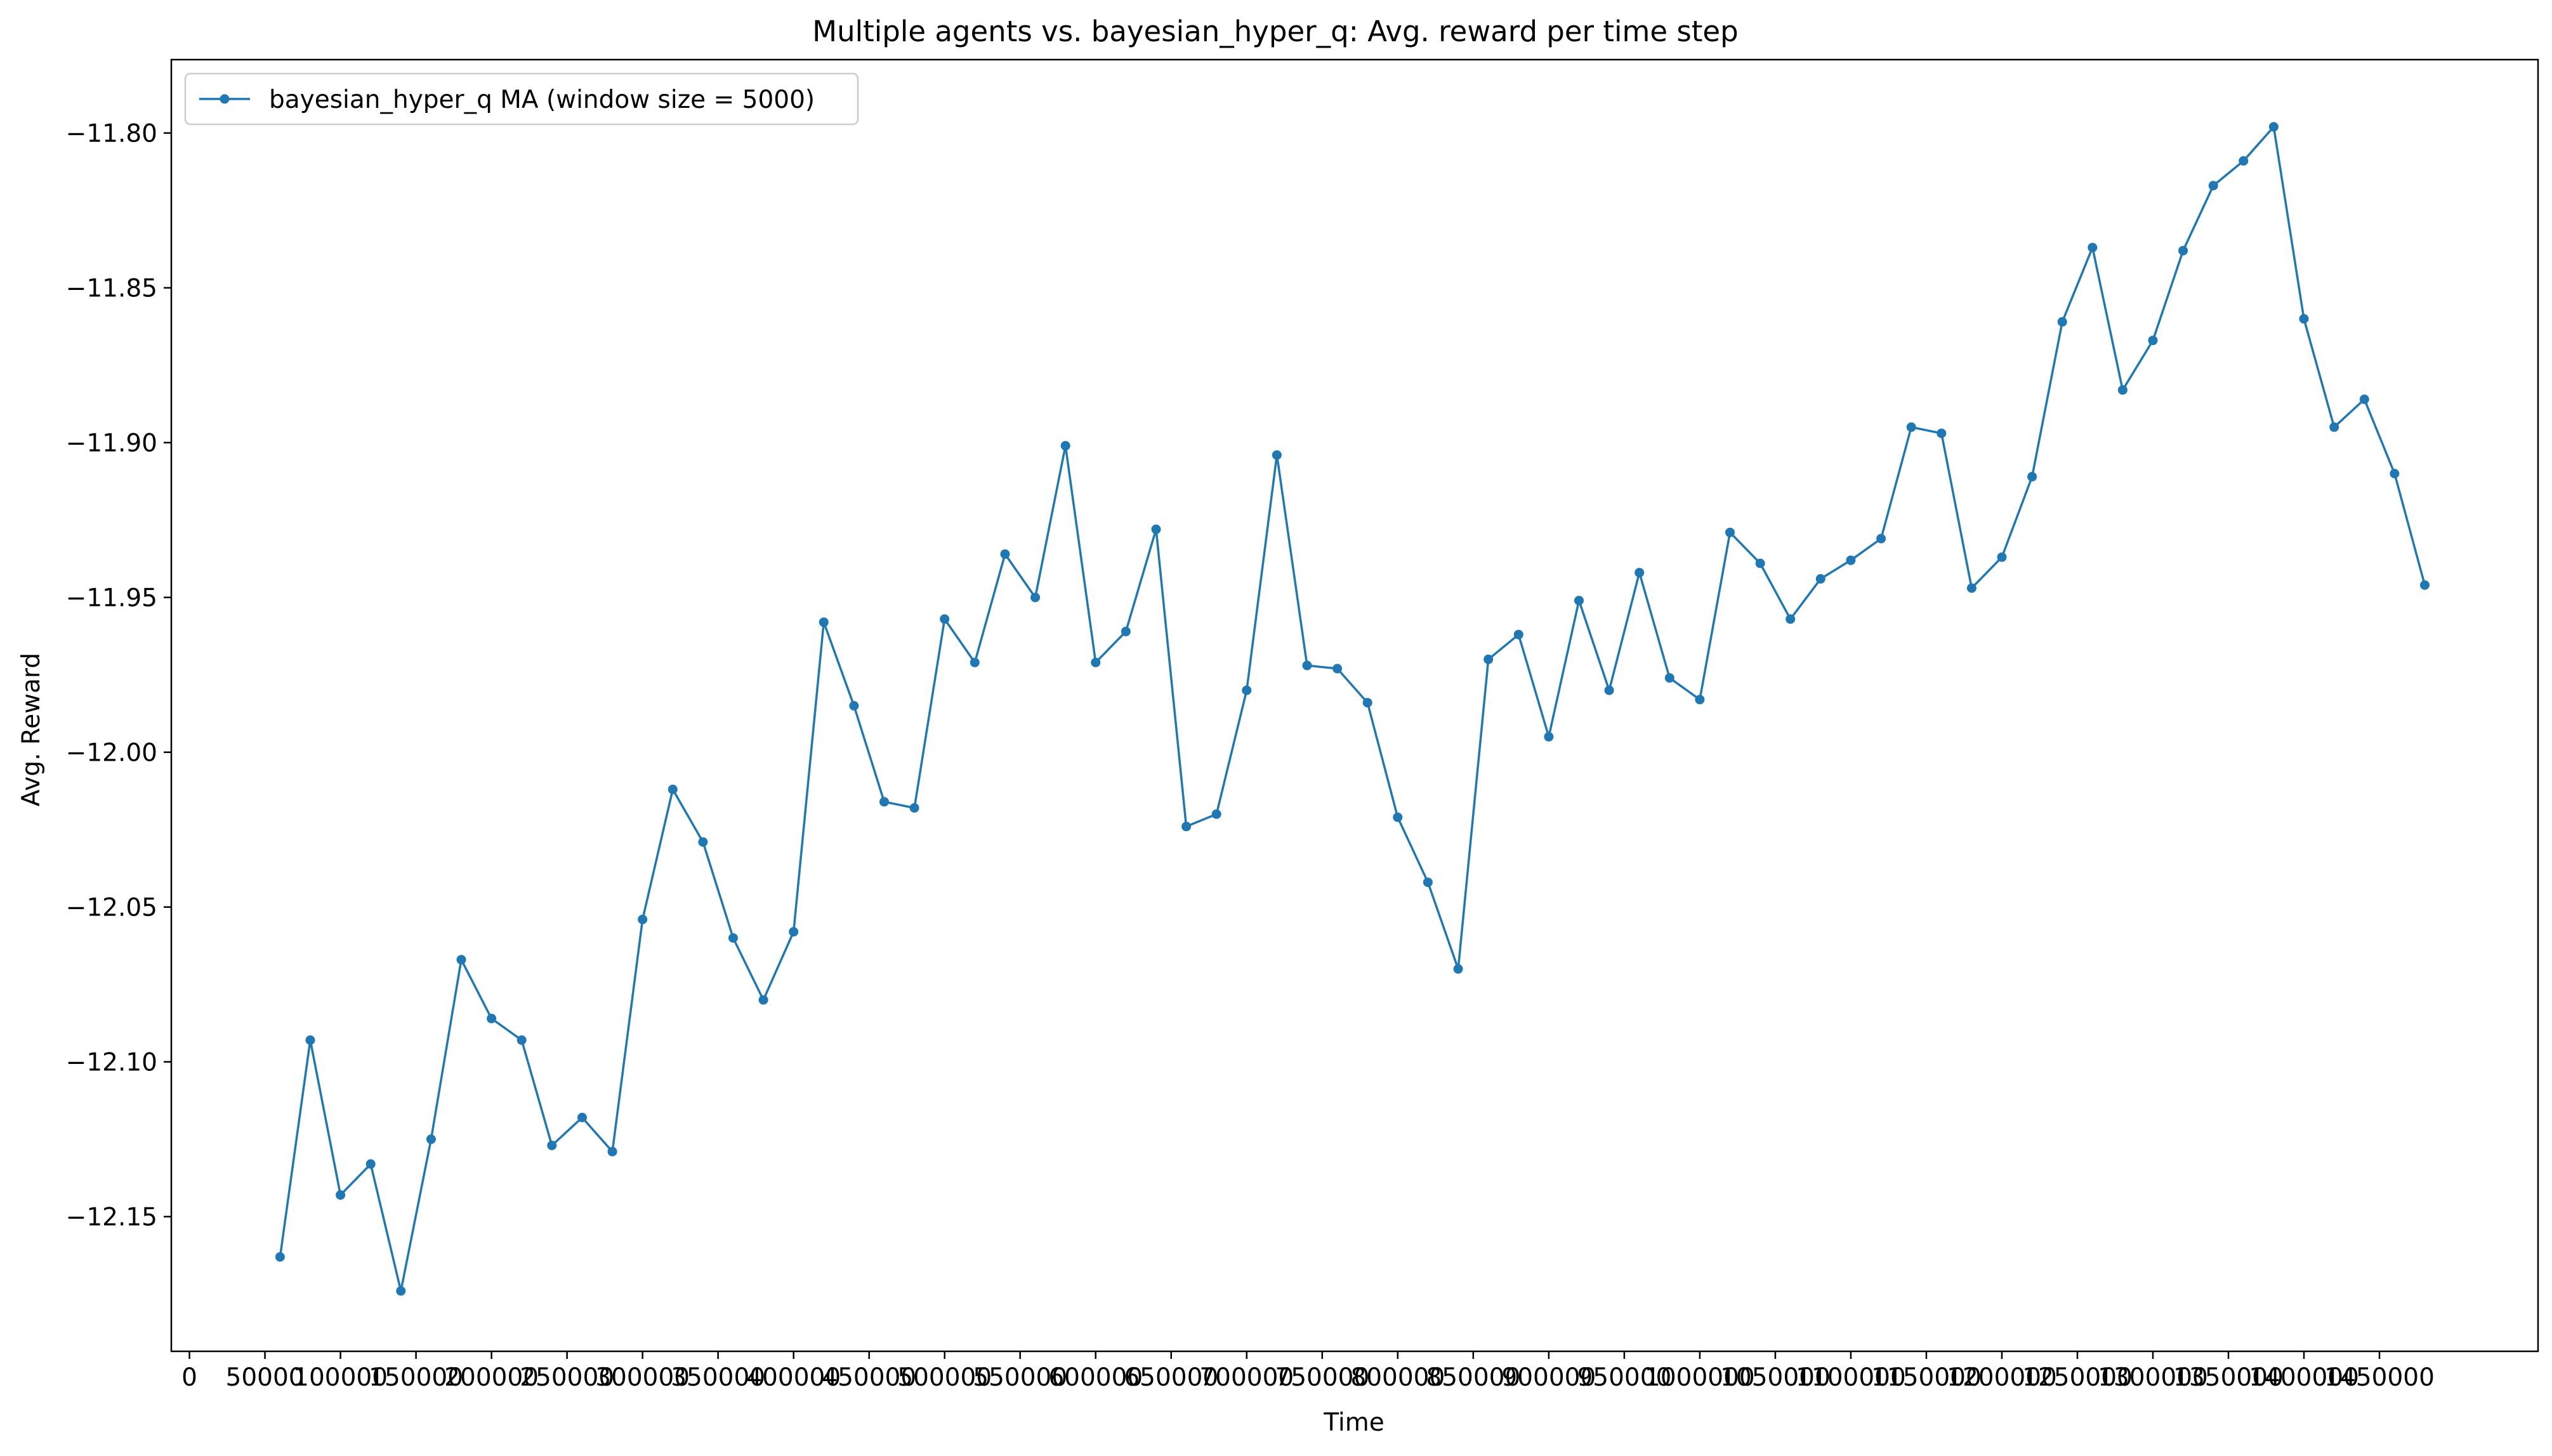 Image resolution: width=2552 pixels, height=1456 pixels. Describe the element at coordinates (793, 1377) in the screenshot. I see `x-tick-label: 400000` at that location.